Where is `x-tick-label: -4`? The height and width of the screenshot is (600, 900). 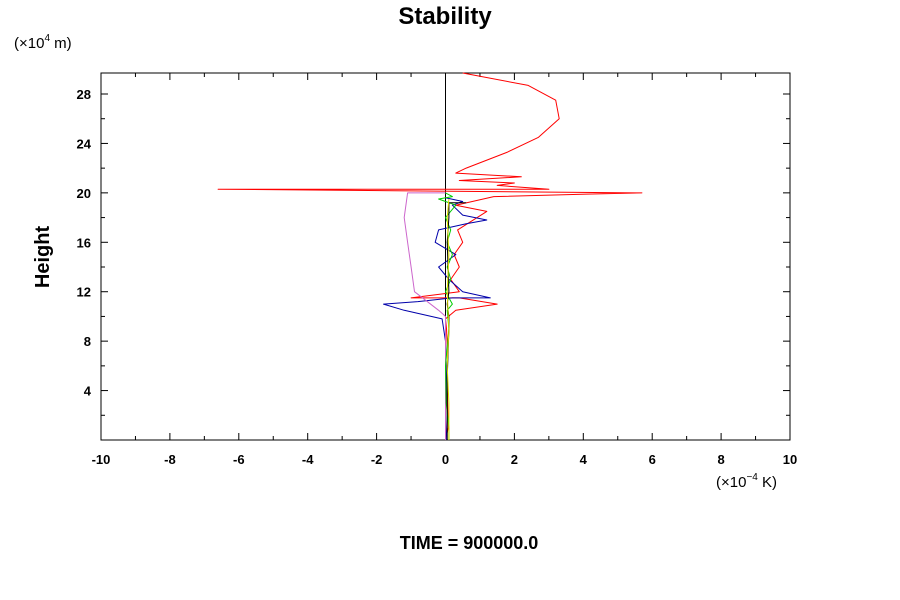
x-tick-label: -4 is located at coordinates (308, 459).